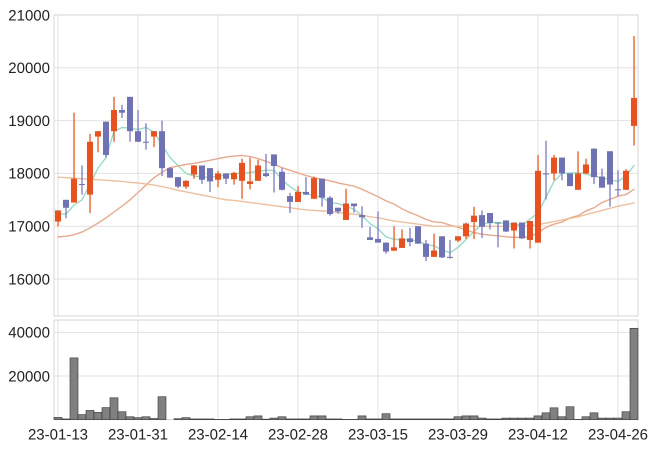 The width and height of the screenshot is (655, 449). What do you see at coordinates (538, 435) in the screenshot?
I see `x-tick-label: 23-04-12` at bounding box center [538, 435].